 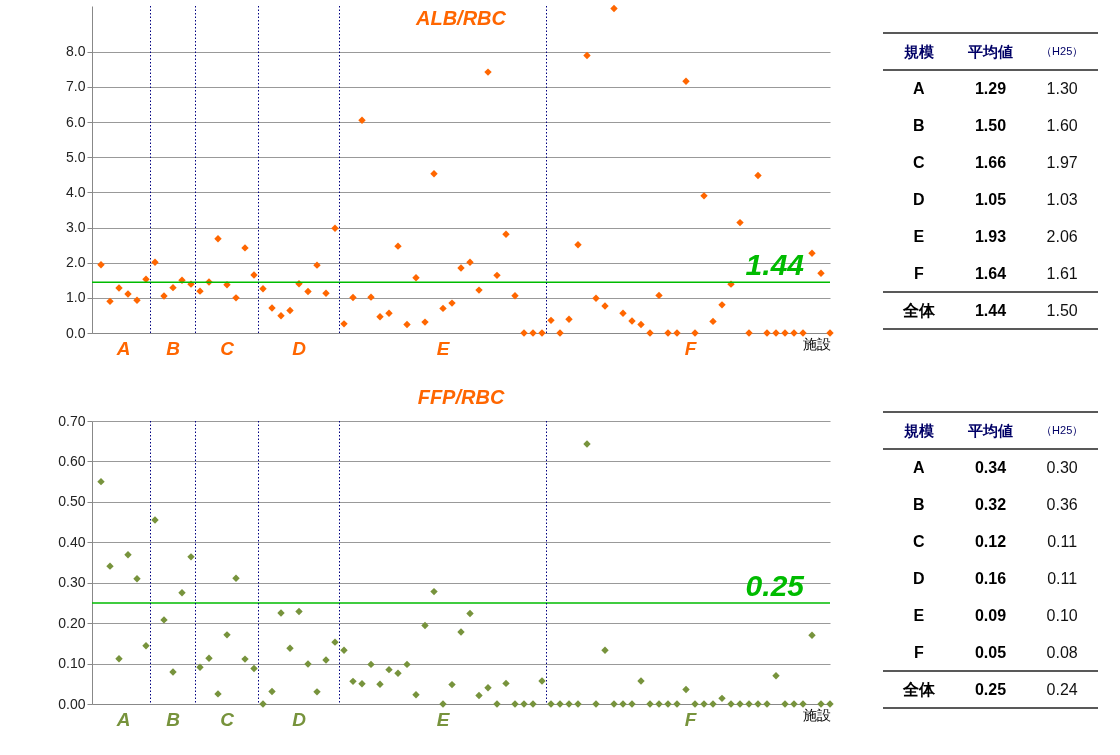 I want to click on y-tick-label: 0.50, so click(x=72, y=501).